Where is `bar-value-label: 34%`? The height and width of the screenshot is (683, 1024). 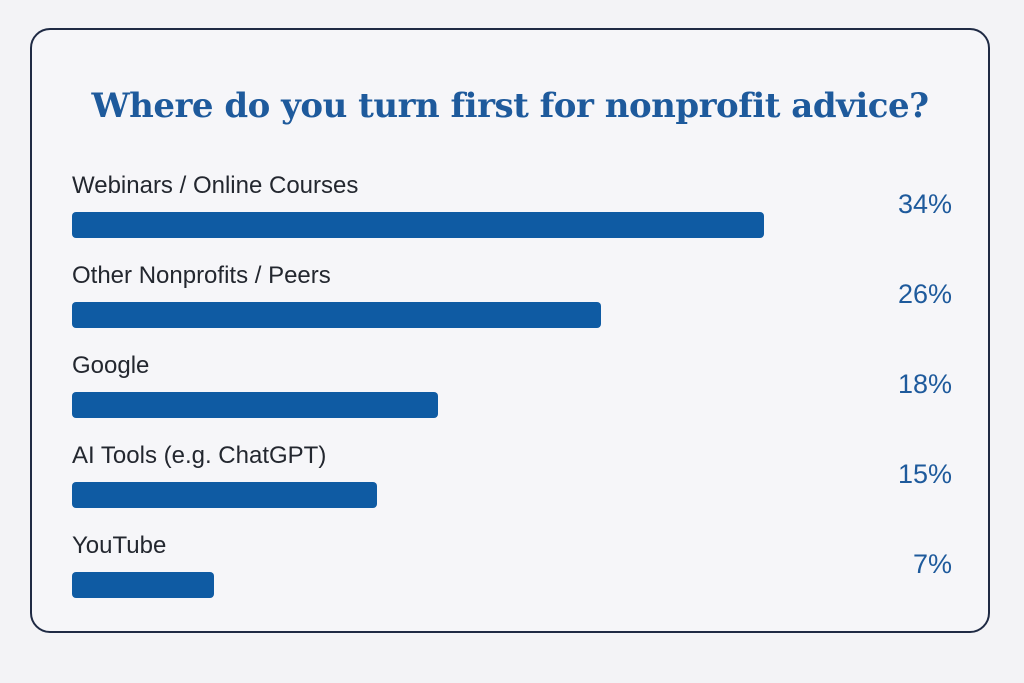 bar-value-label: 34% is located at coordinates (924, 204).